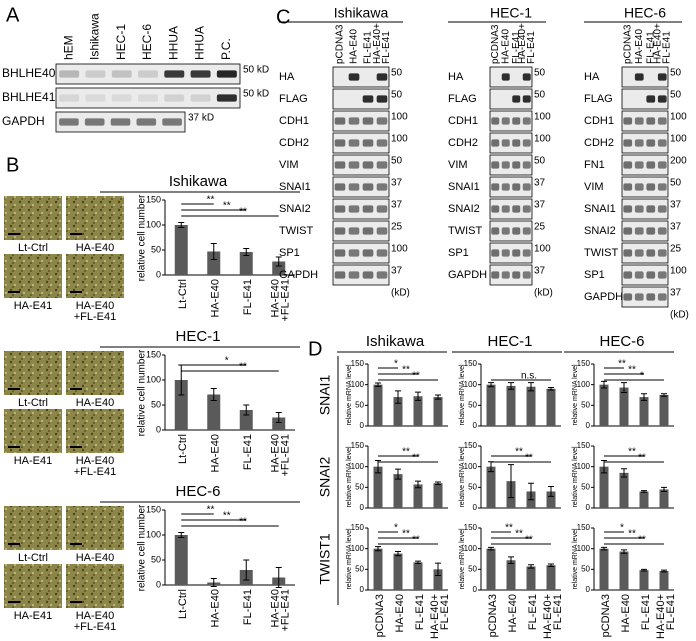 The width and height of the screenshot is (696, 641). Describe the element at coordinates (95, 616) in the screenshot. I see `image-label: HA-E40` at that location.